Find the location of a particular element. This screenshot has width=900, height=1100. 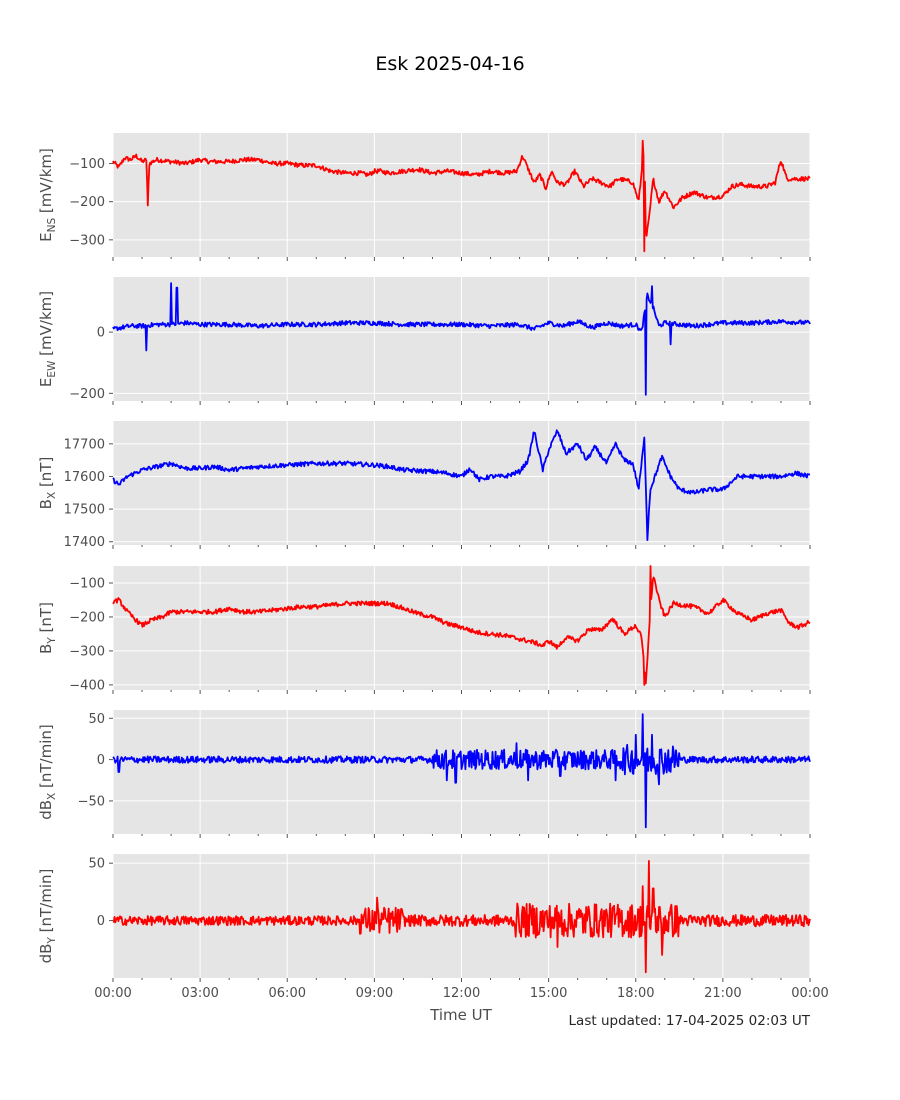

x-tick-label: 09:00 is located at coordinates (374, 993).